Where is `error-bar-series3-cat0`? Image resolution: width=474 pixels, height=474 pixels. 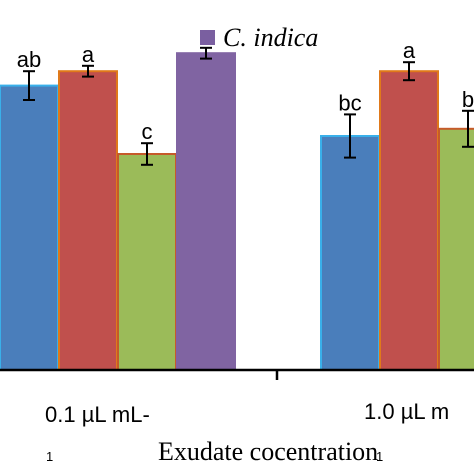
error-bar-series3-cat0 is located at coordinates (206, 53).